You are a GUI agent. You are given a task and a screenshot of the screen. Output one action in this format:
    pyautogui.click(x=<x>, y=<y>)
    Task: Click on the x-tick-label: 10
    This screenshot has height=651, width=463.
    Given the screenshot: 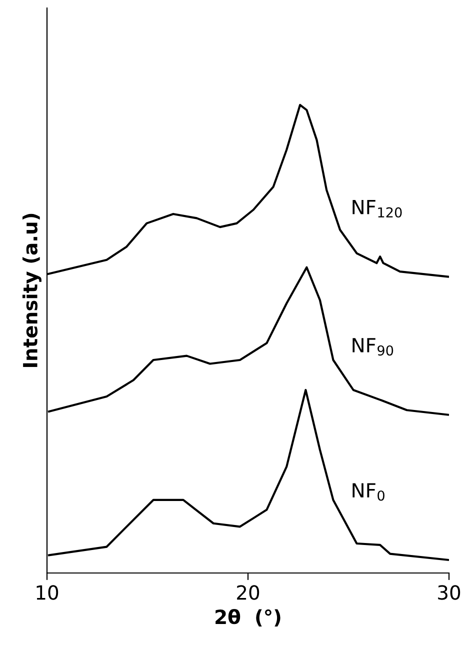 What is the action you would take?
    pyautogui.click(x=47, y=592)
    